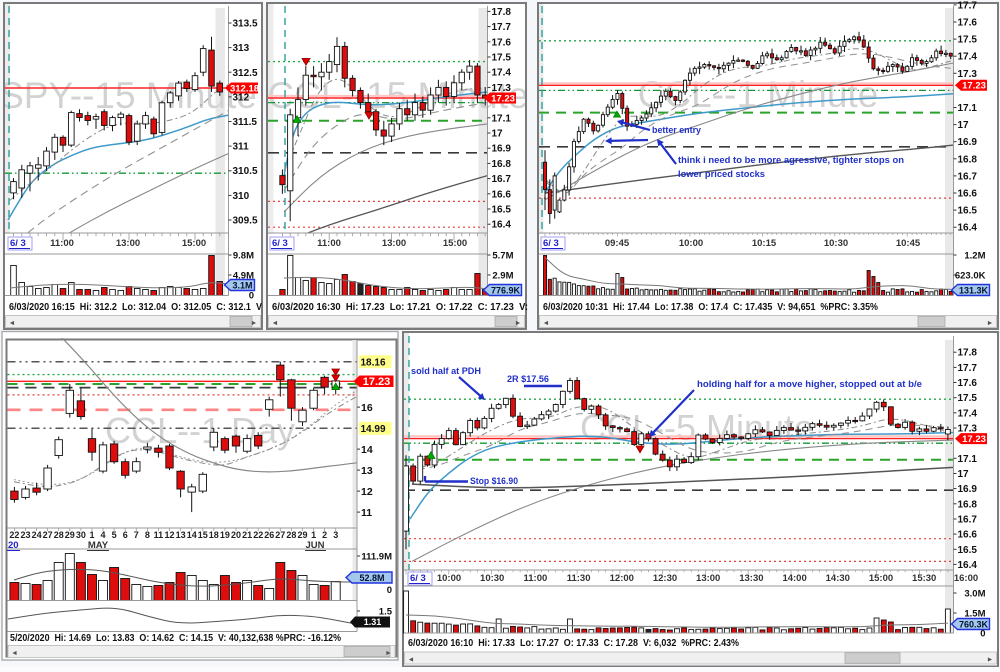  What do you see at coordinates (192, 535) in the screenshot?
I see `svg-text: 14` at bounding box center [192, 535].